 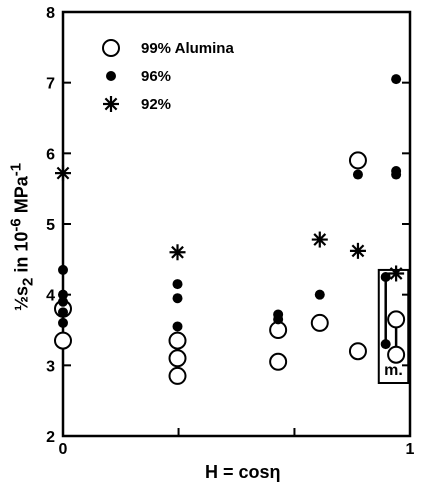 I want to click on x-axis-label: H = cosη, so click(x=243, y=472).